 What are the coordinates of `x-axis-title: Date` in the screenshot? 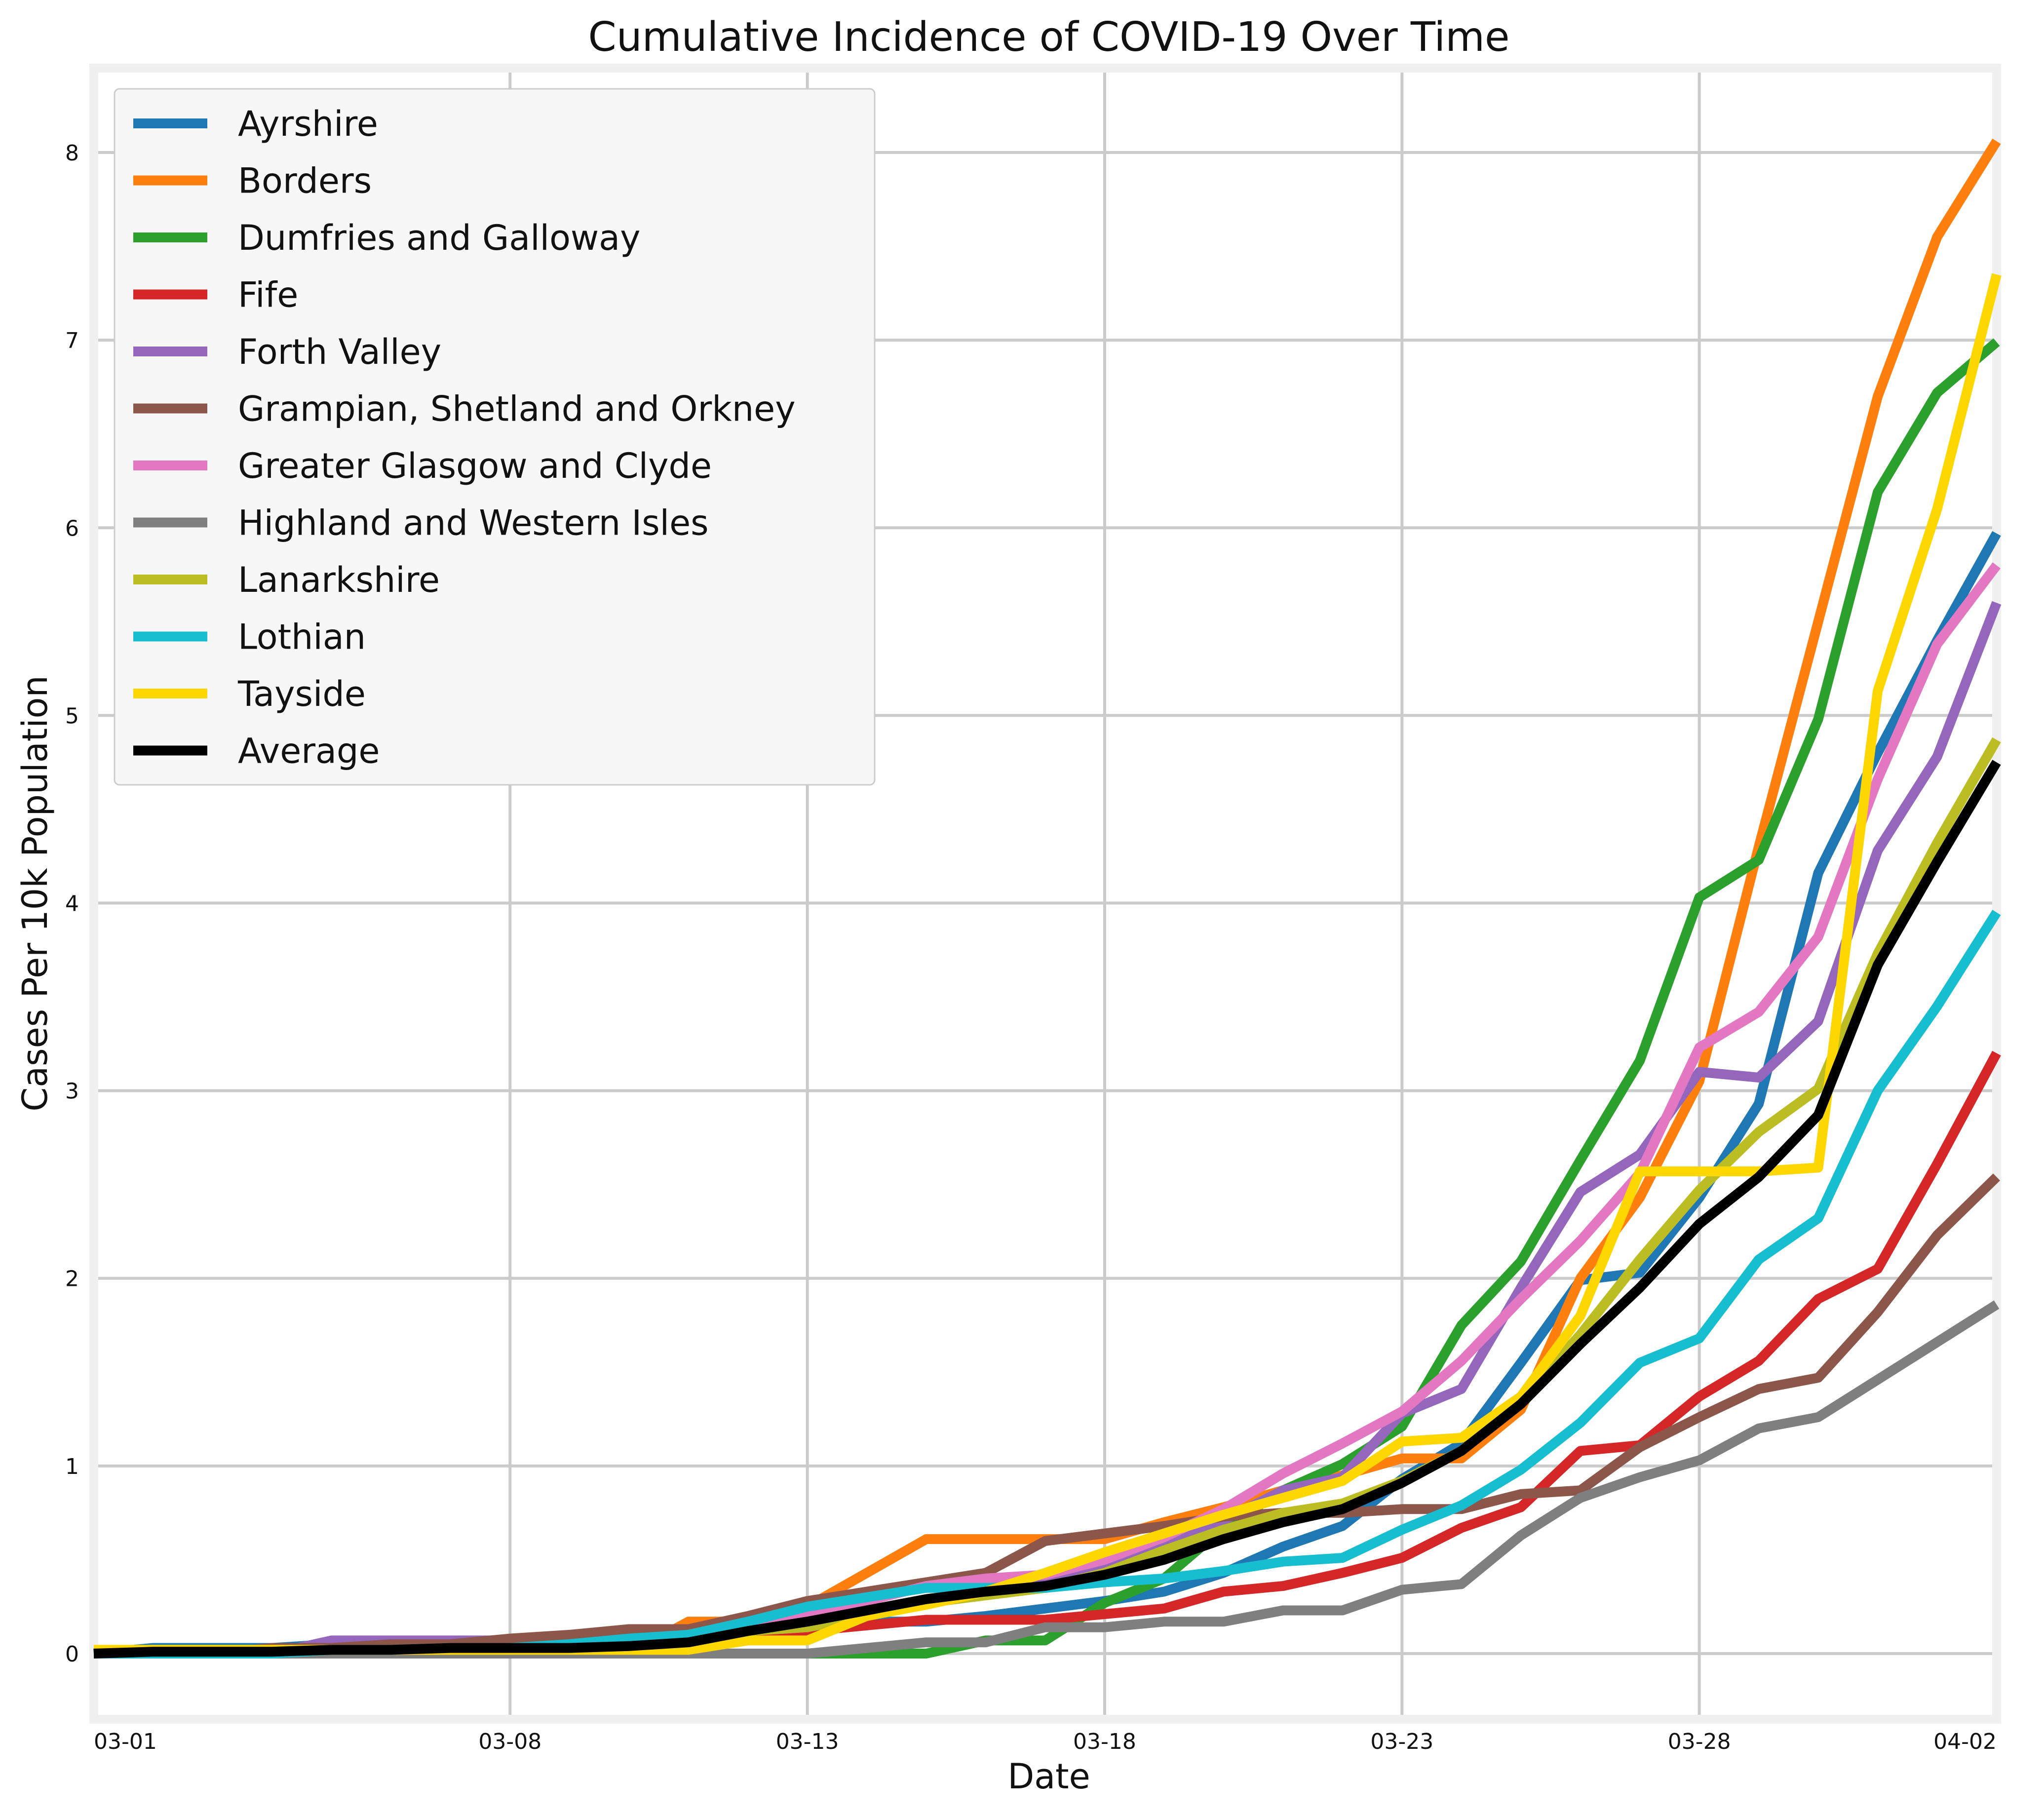 It's located at (1048, 1776).